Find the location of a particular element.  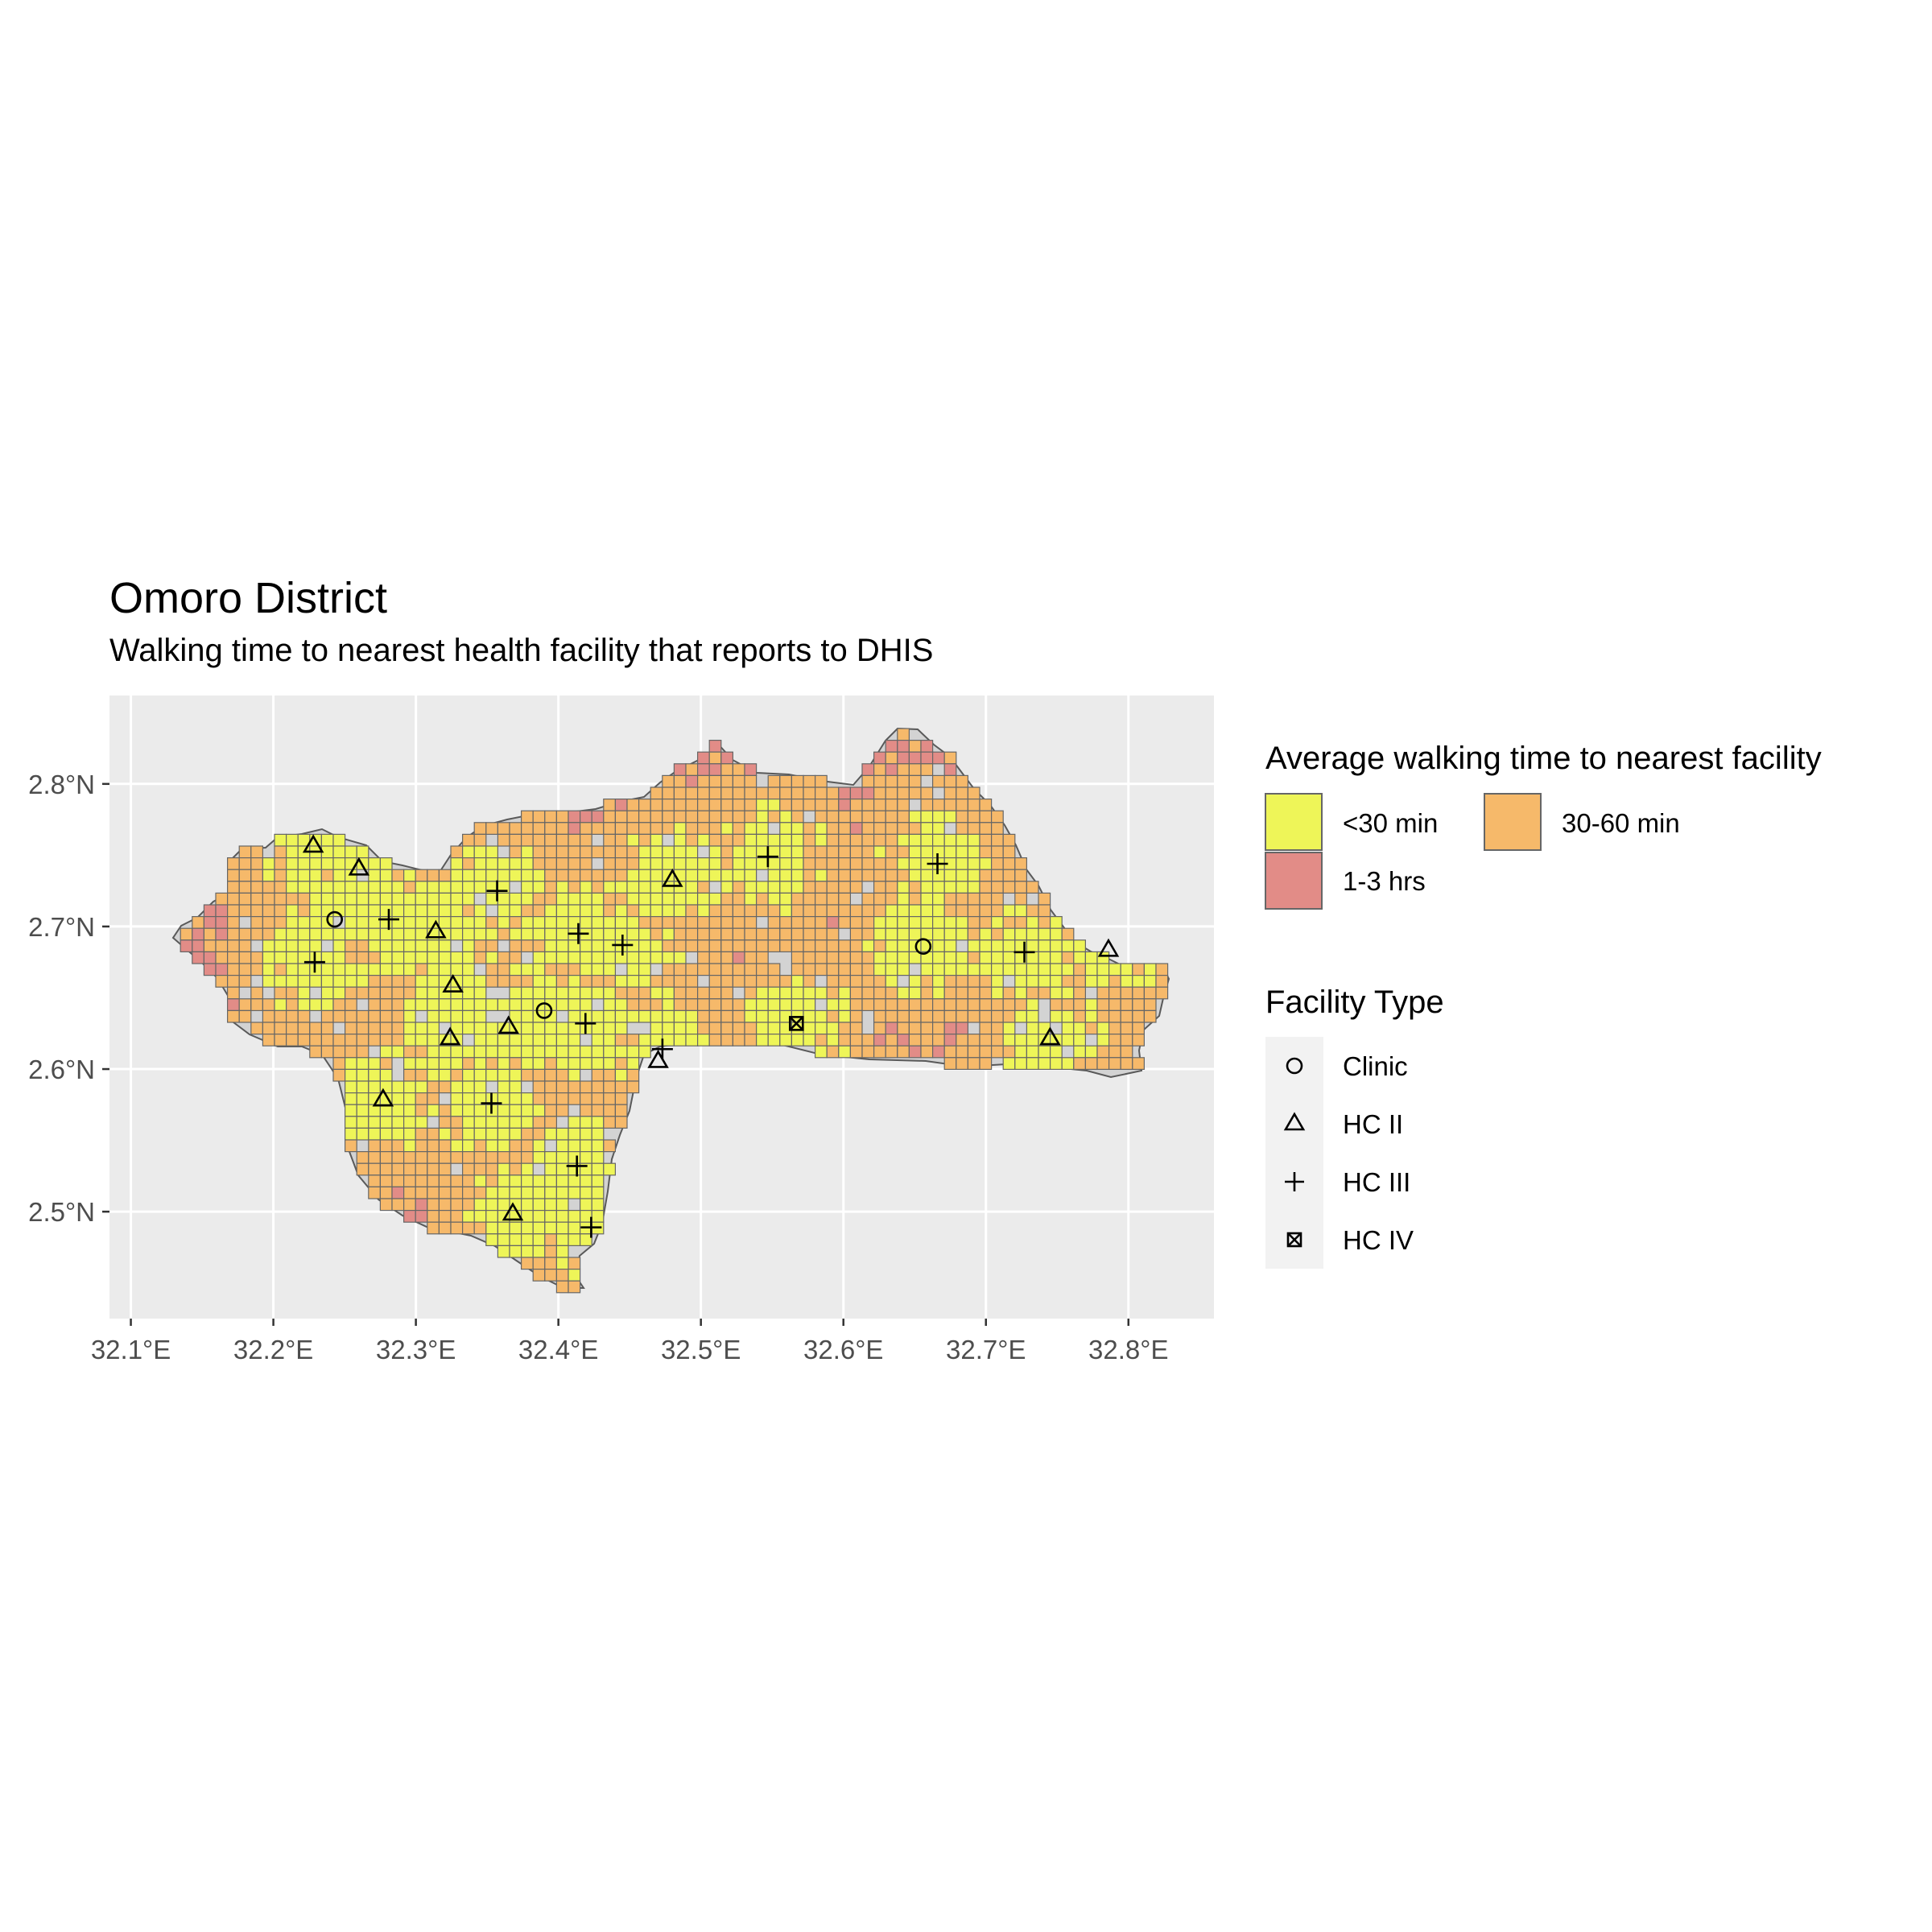

x-tick-label: 32.8°E is located at coordinates (1128, 1349).